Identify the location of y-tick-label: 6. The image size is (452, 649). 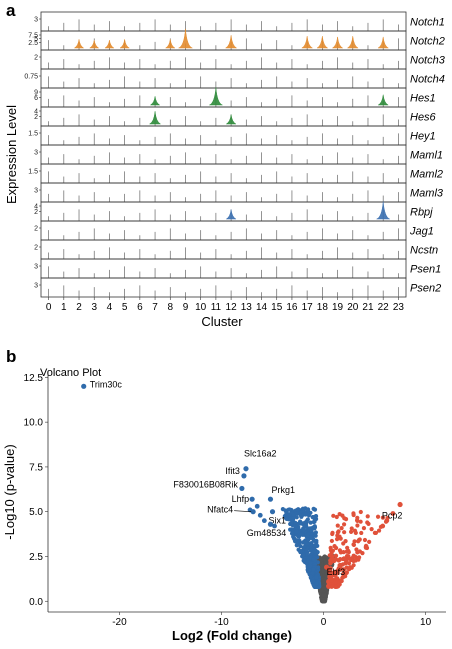
(36, 98).